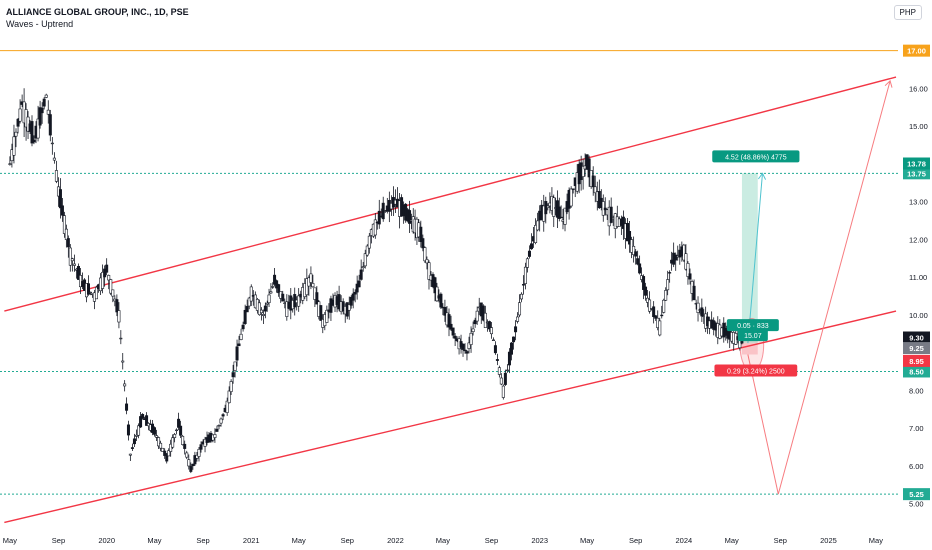 This screenshot has width=932, height=550. I want to click on position-price-label-bg, so click(752, 335).